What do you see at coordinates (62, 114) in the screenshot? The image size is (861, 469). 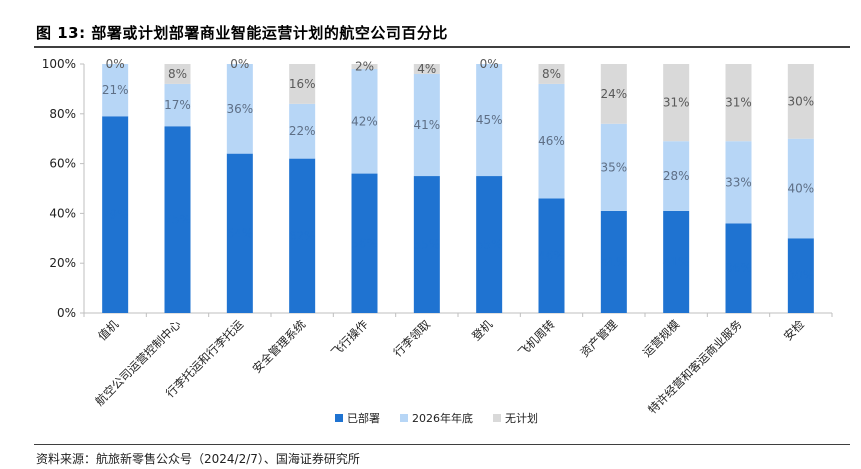 I see `y-tick-label: 80%` at bounding box center [62, 114].